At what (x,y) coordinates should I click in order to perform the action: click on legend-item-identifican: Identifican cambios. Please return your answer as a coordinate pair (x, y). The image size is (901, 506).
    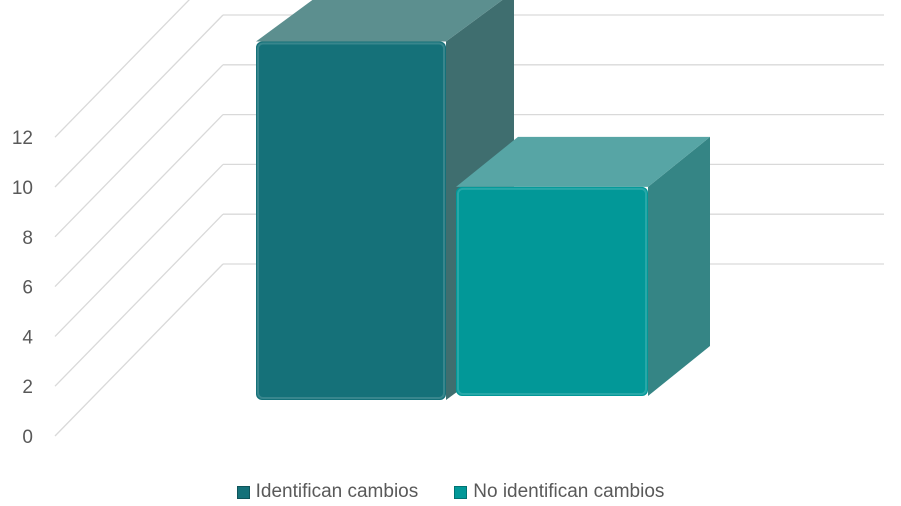
    Looking at the image, I should click on (327, 492).